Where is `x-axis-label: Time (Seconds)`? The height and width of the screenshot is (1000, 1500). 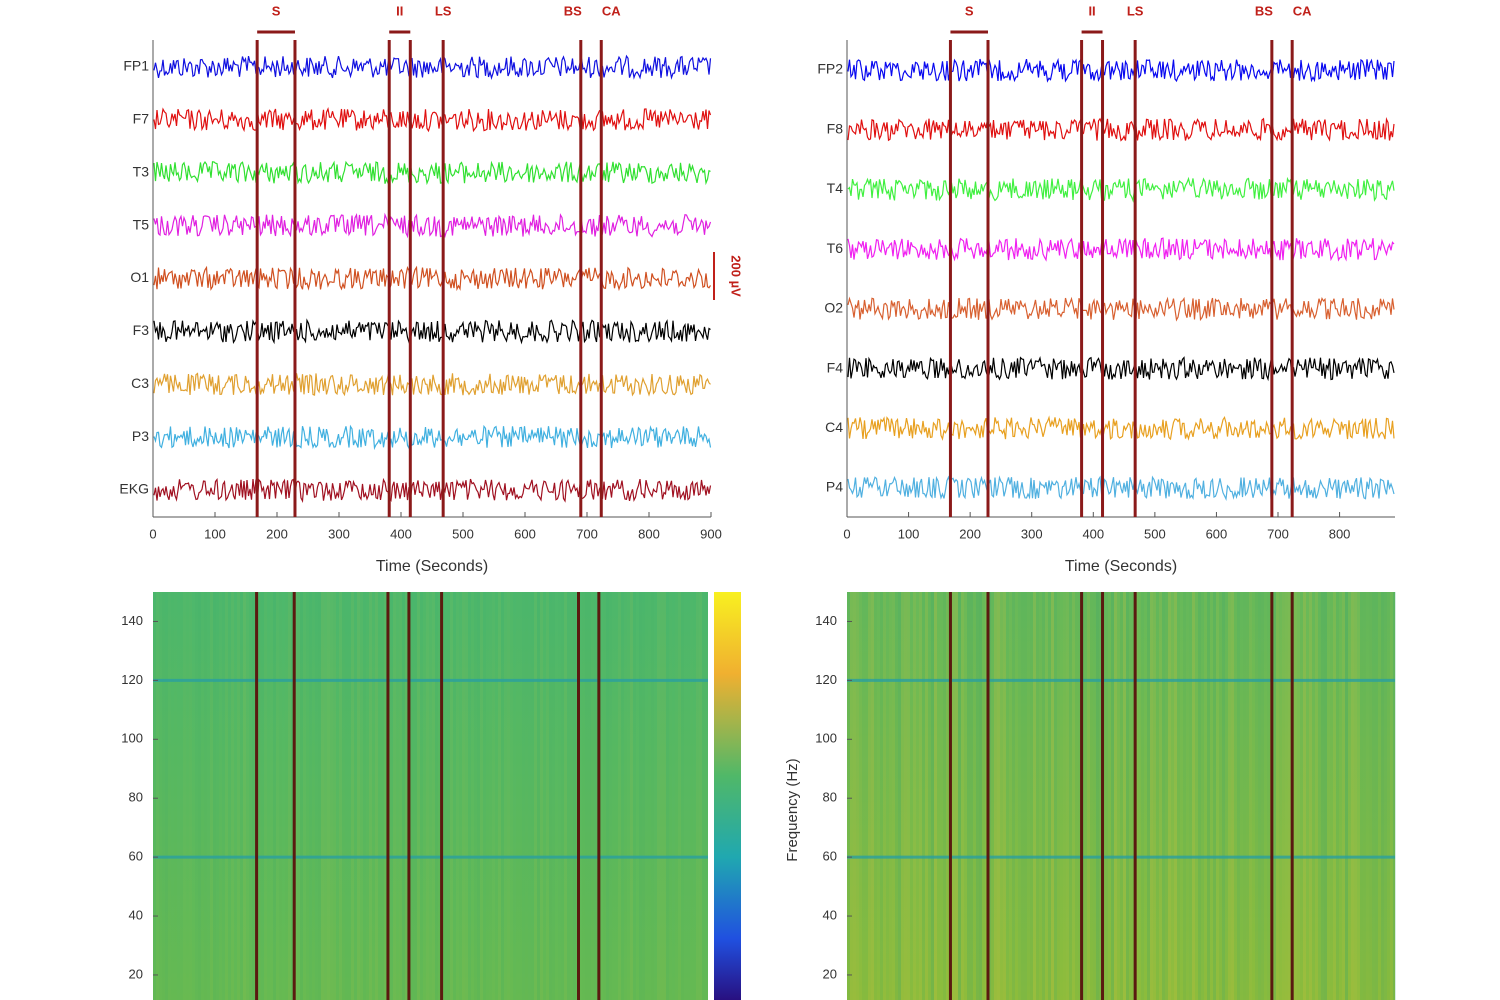 x-axis-label: Time (Seconds) is located at coordinates (432, 566).